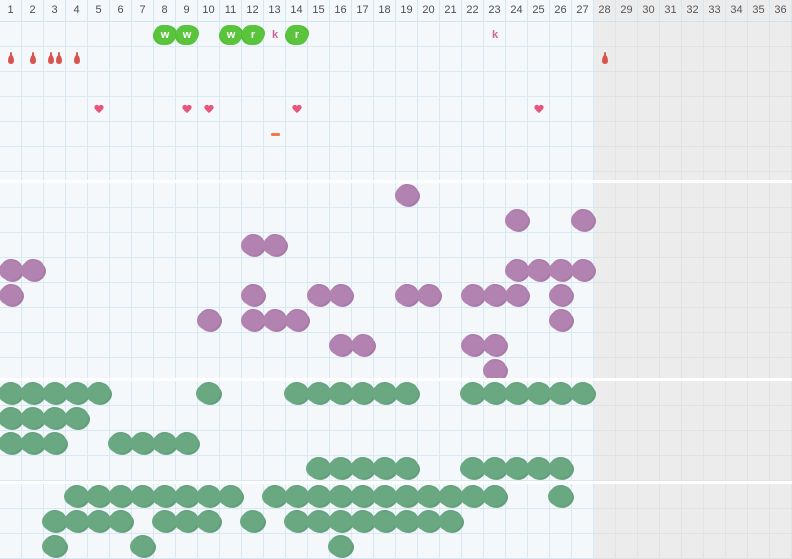 This screenshot has width=792, height=559. What do you see at coordinates (627, 11) in the screenshot?
I see `column-header-29: 29` at bounding box center [627, 11].